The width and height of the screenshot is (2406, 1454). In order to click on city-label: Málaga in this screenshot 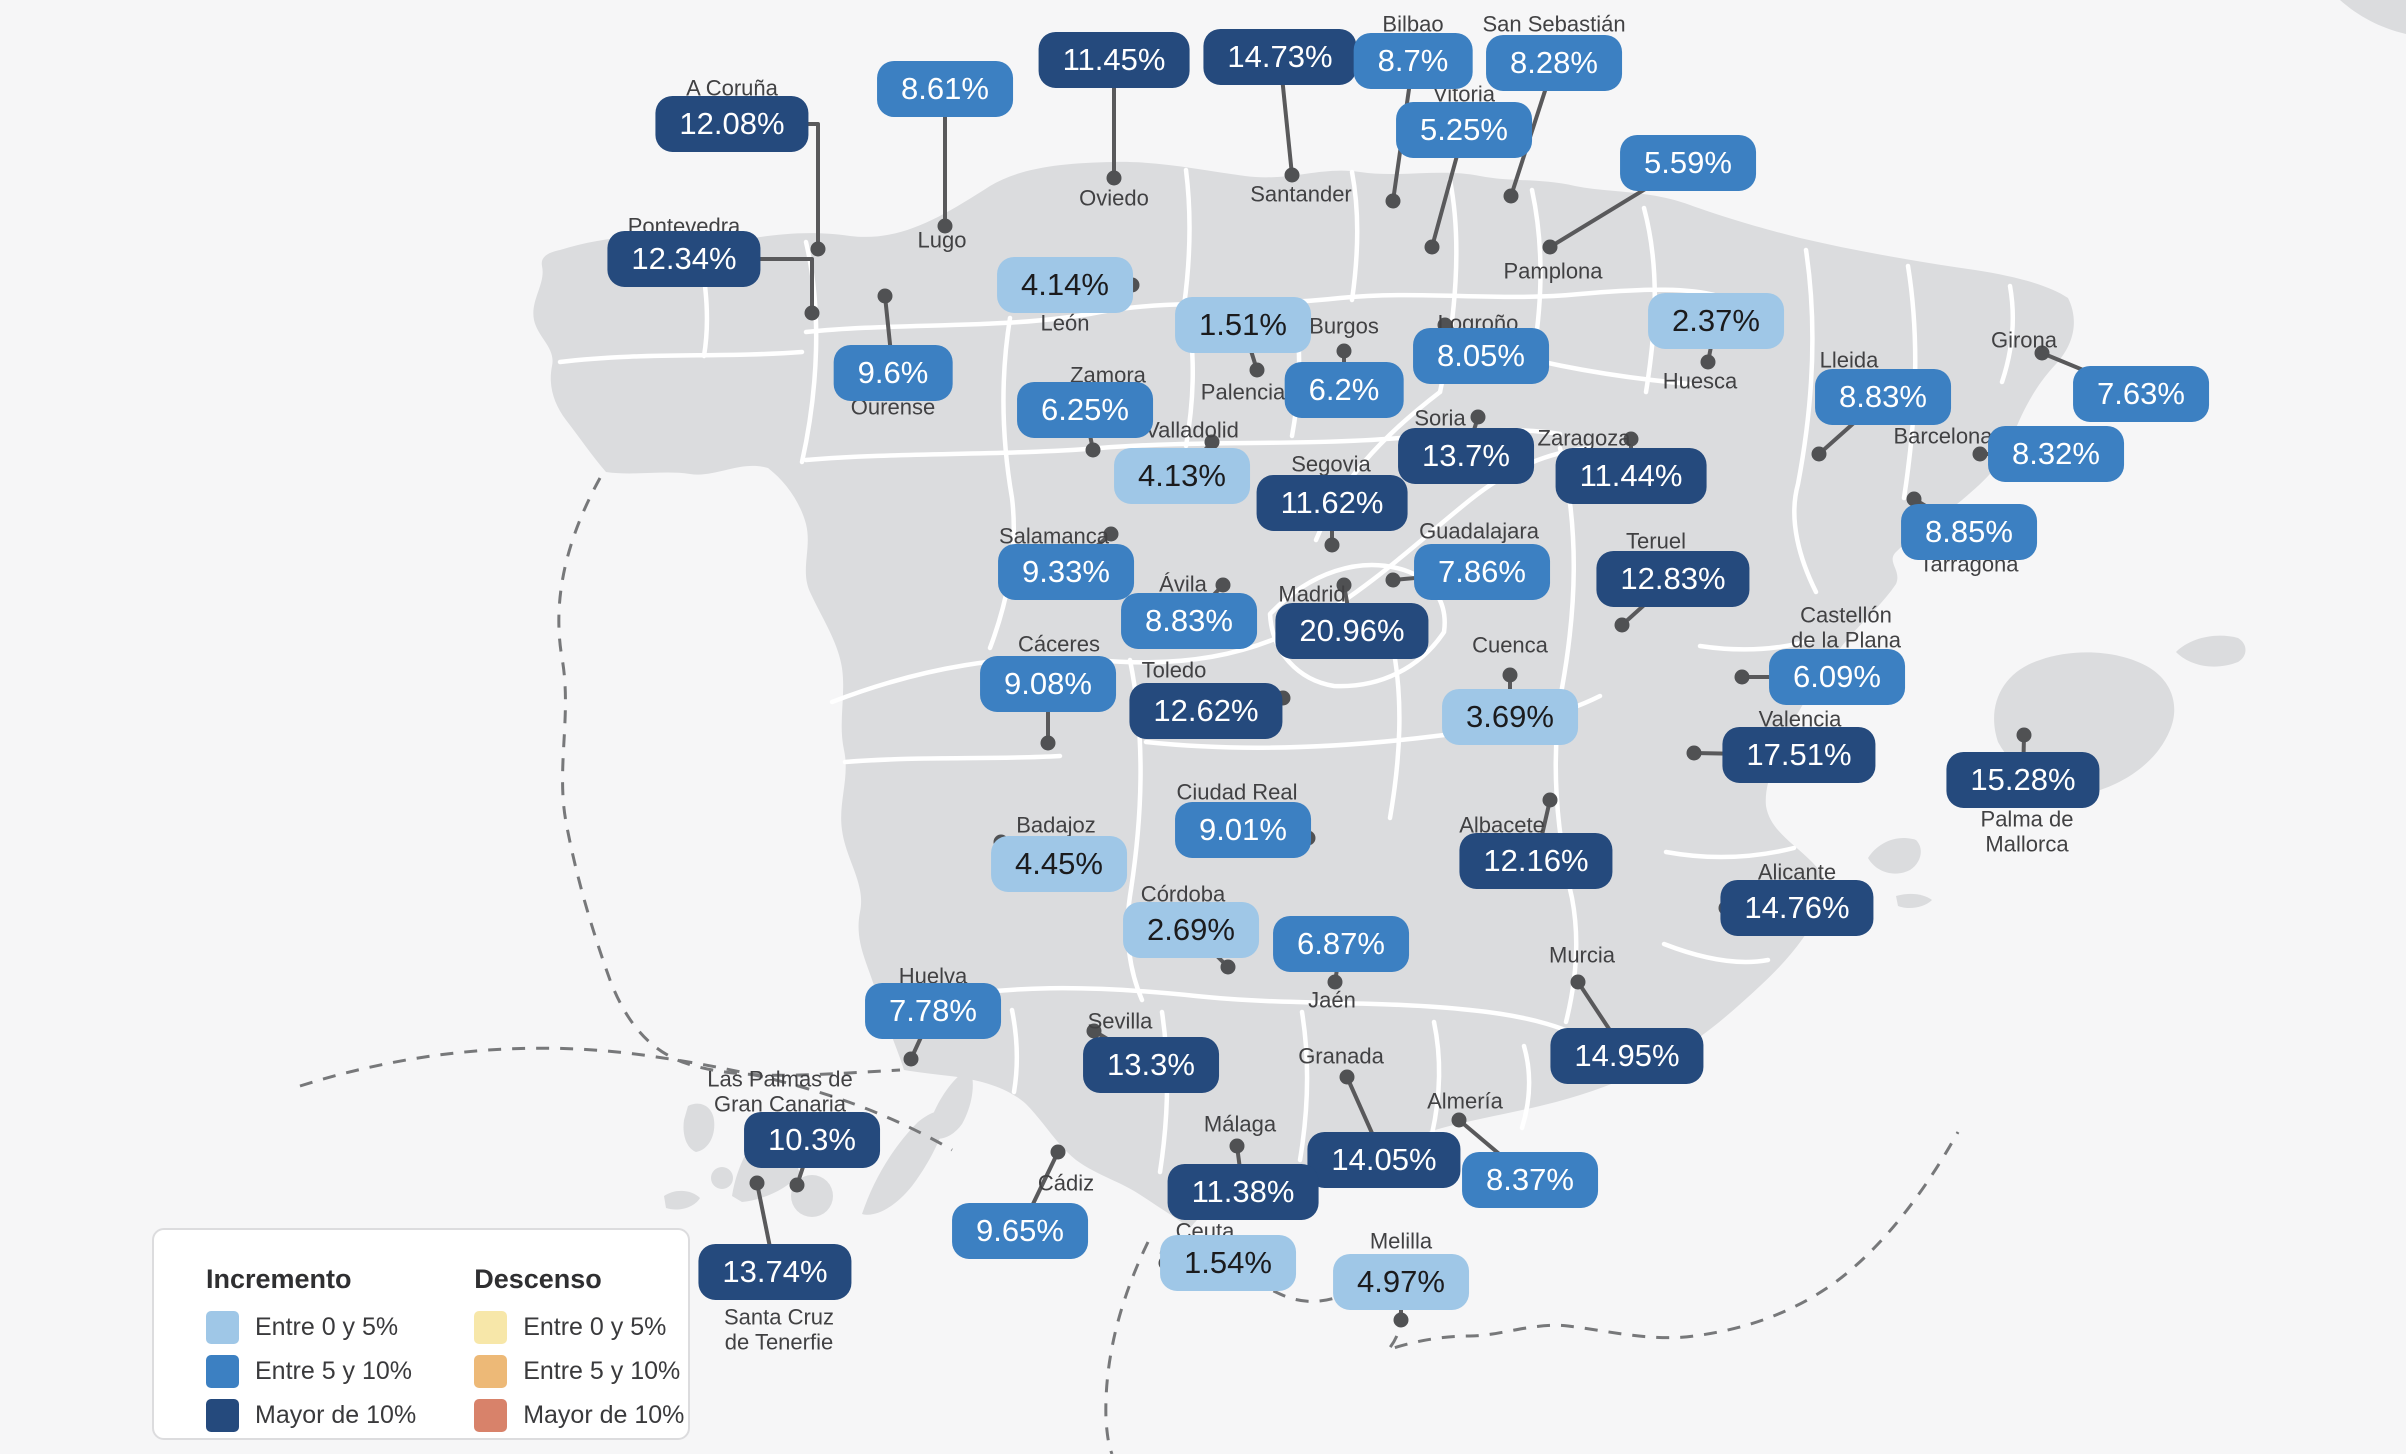, I will do `click(1240, 1124)`.